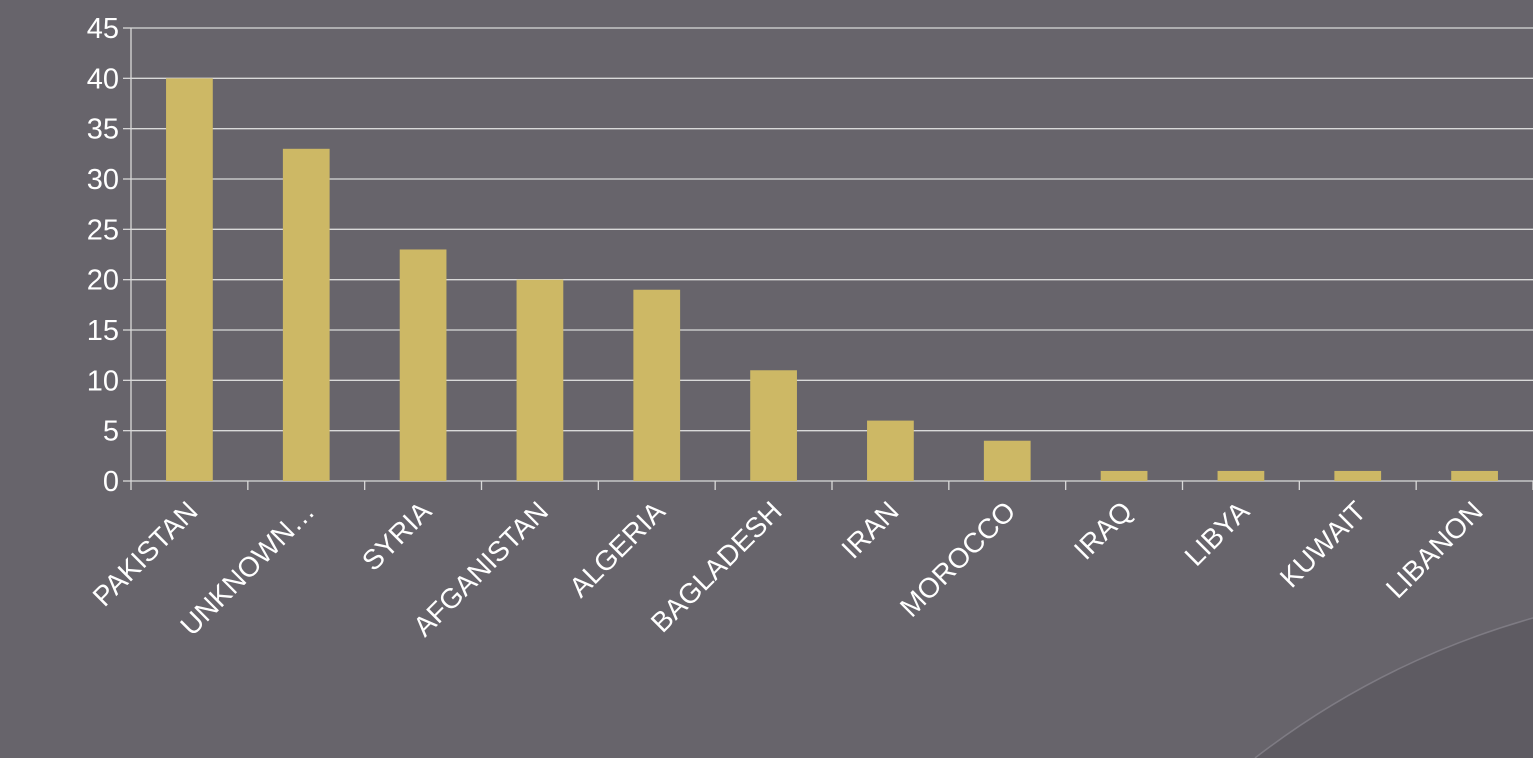  Describe the element at coordinates (540, 380) in the screenshot. I see `bar-afganistan` at that location.